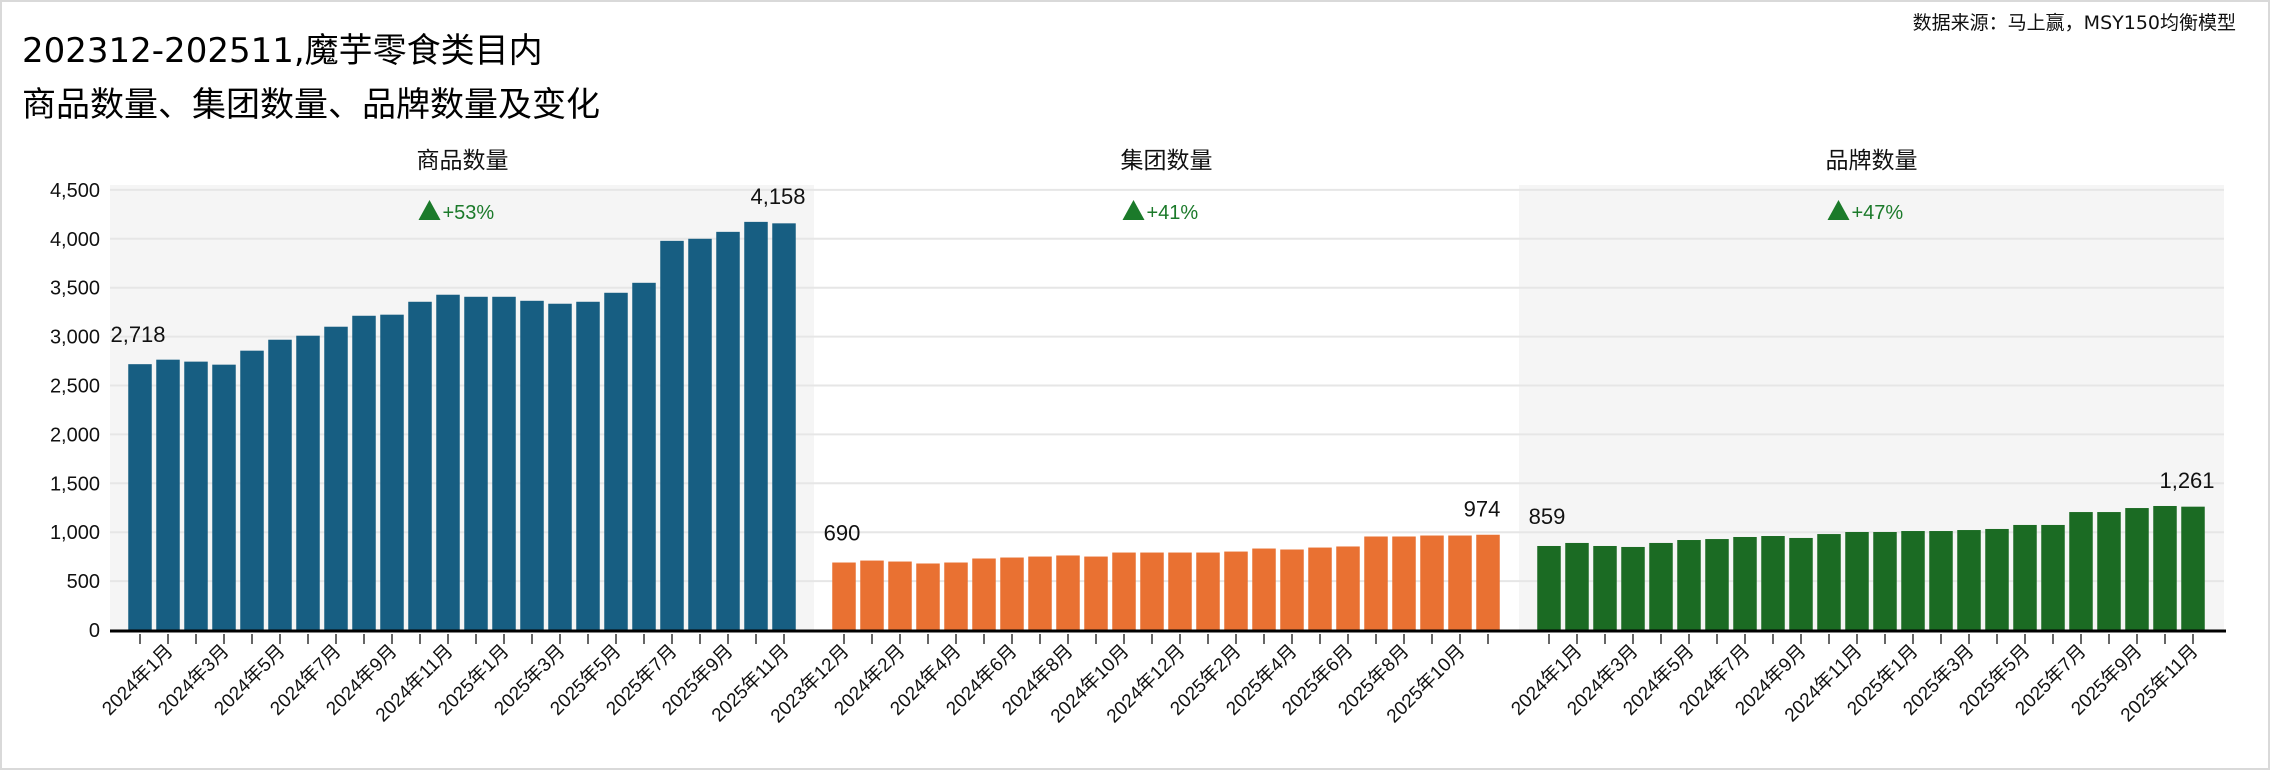  Describe the element at coordinates (311, 105) in the screenshot. I see `chart-title-line2: 商品数量、集团数量、品牌数量及变化` at that location.